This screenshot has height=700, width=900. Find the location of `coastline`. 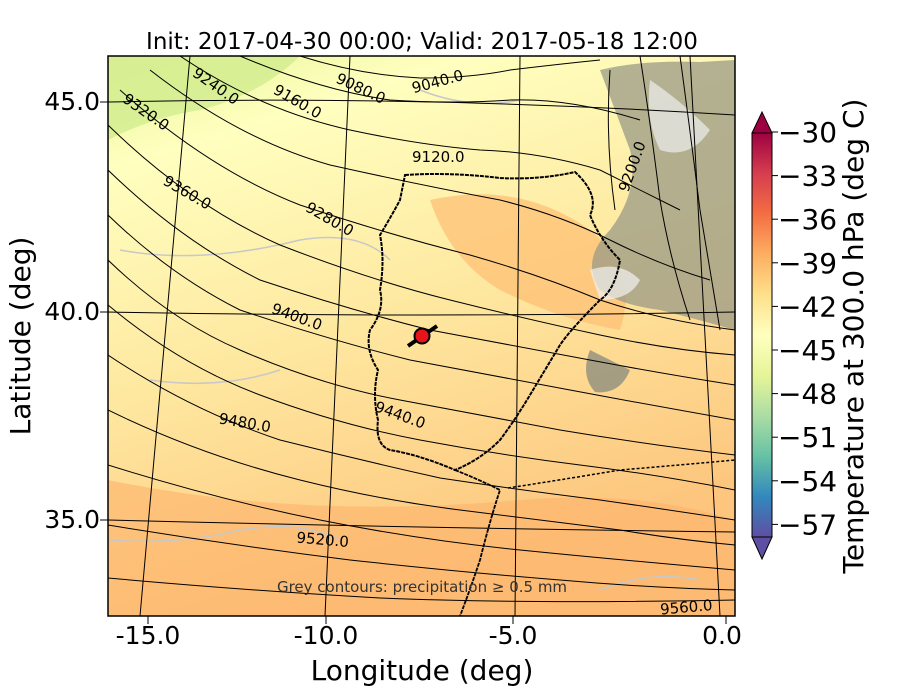

coastline is located at coordinates (494, 321).